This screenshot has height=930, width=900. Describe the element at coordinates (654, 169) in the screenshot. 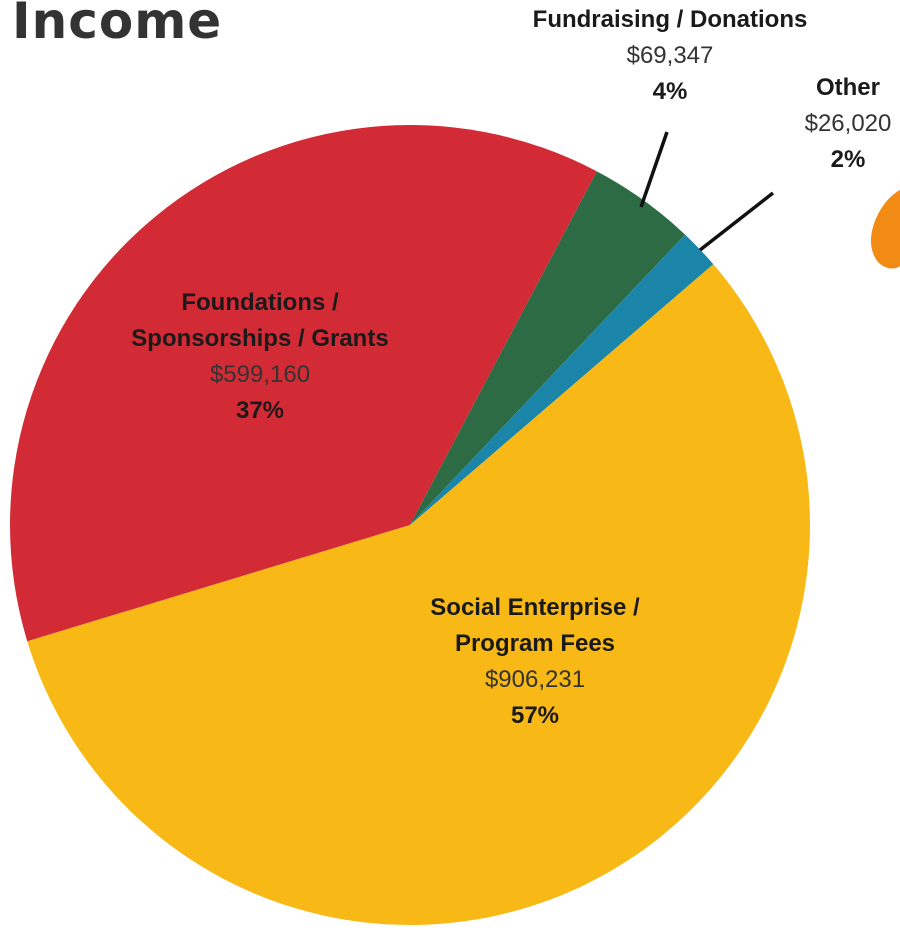

I see `fundraising-leader-line` at that location.